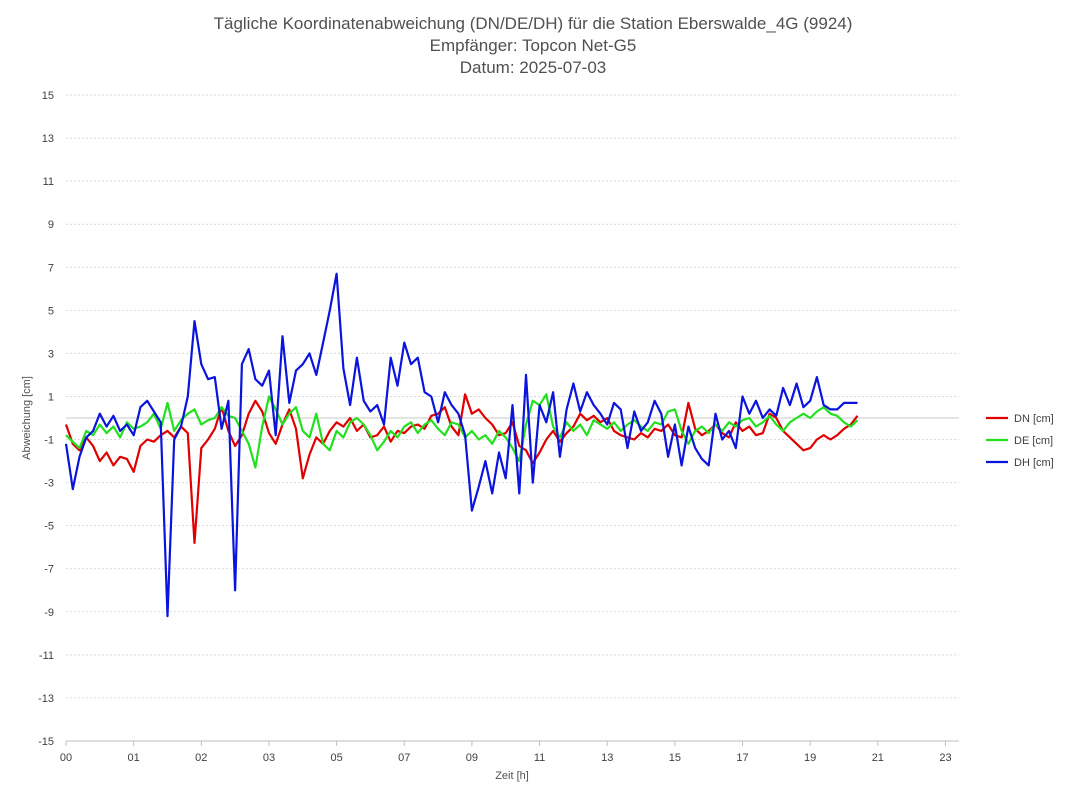 The height and width of the screenshot is (806, 1068). What do you see at coordinates (49, 570) in the screenshot?
I see `y-tick-label: -7` at bounding box center [49, 570].